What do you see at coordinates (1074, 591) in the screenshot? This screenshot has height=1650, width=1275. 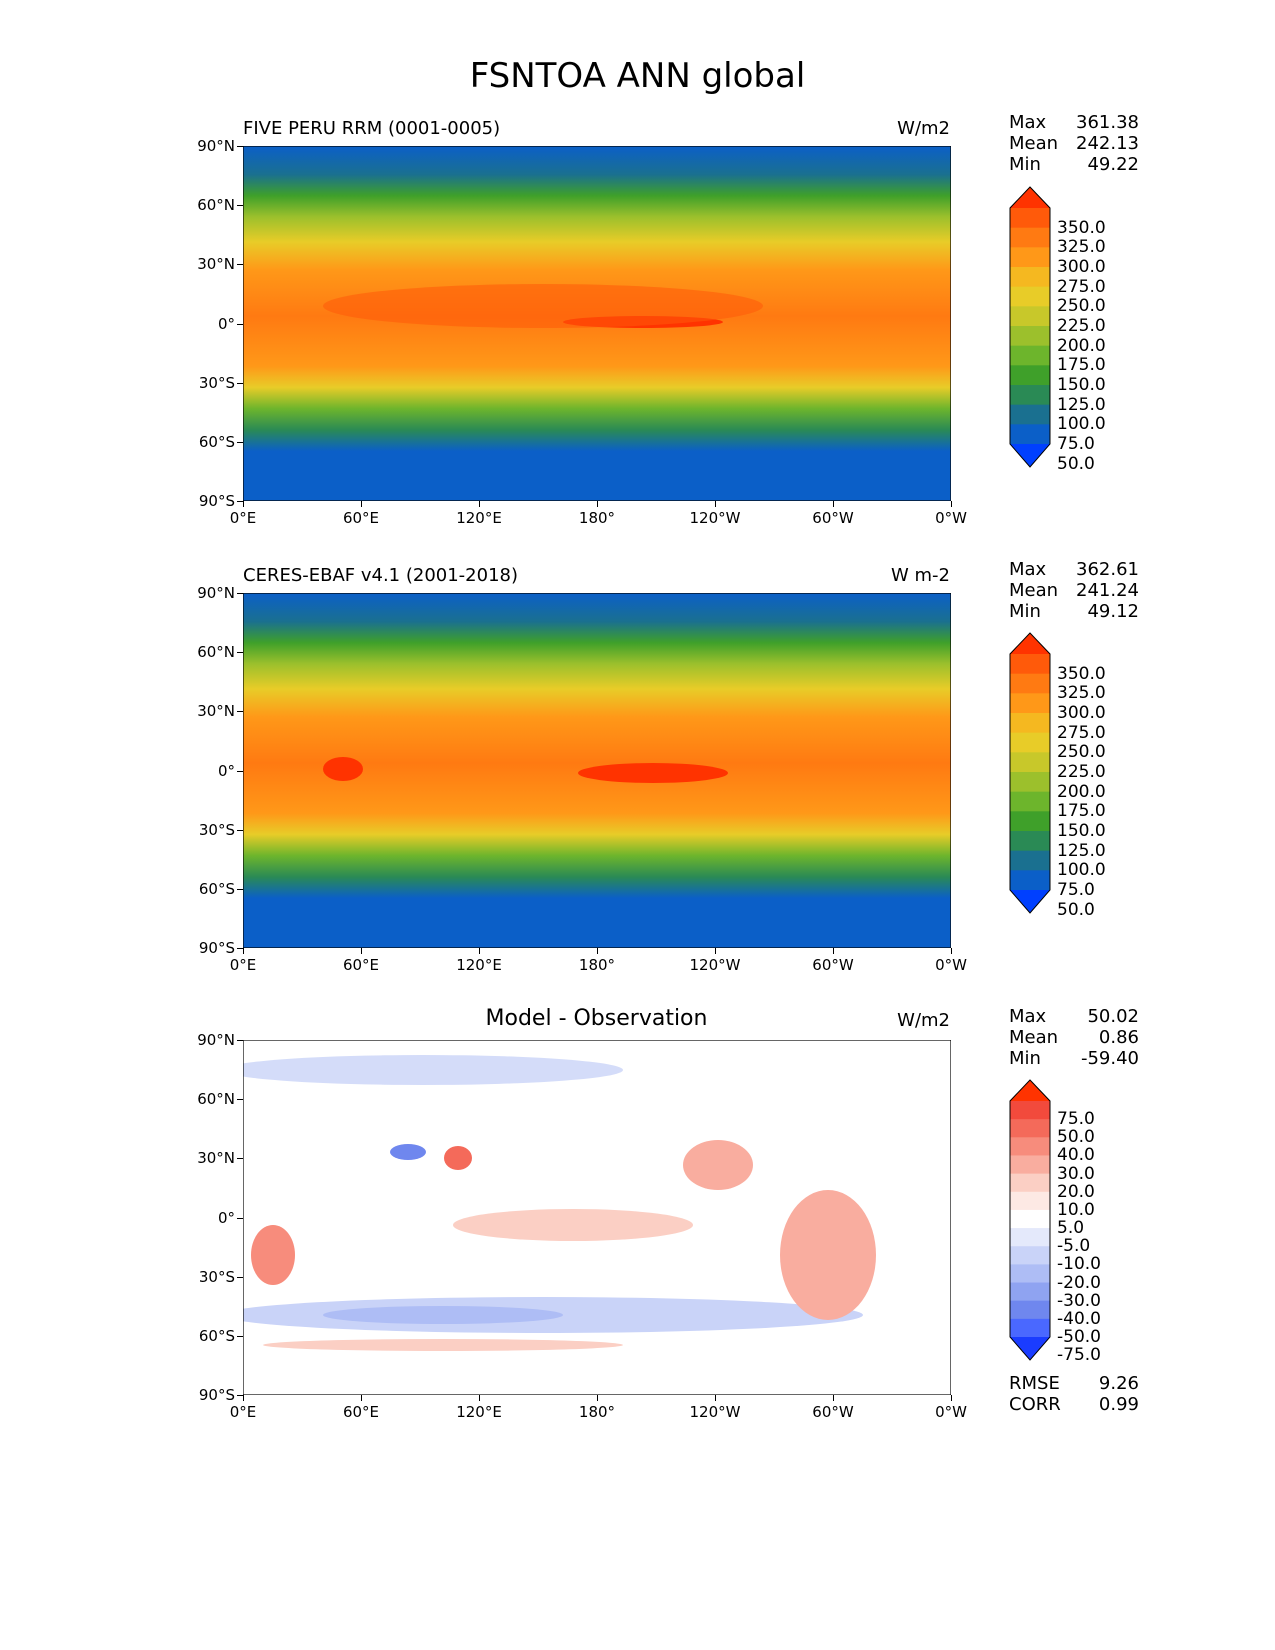 I see `stat-mean: Mean 241.24` at bounding box center [1074, 591].